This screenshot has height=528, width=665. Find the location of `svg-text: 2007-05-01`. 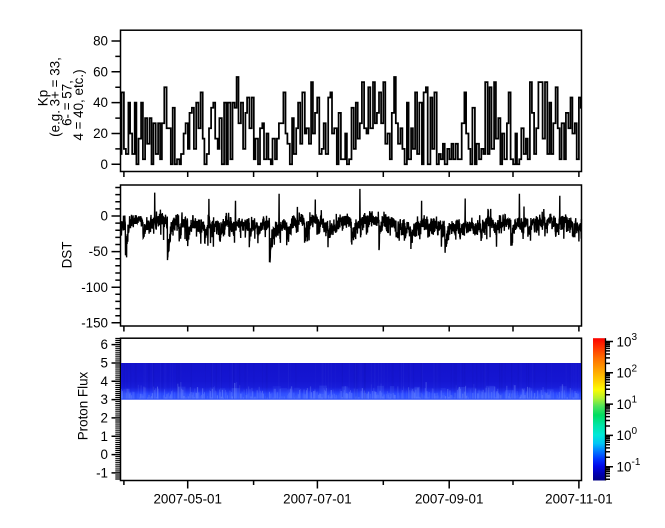

svg-text: 2007-05-01 is located at coordinates (187, 499).